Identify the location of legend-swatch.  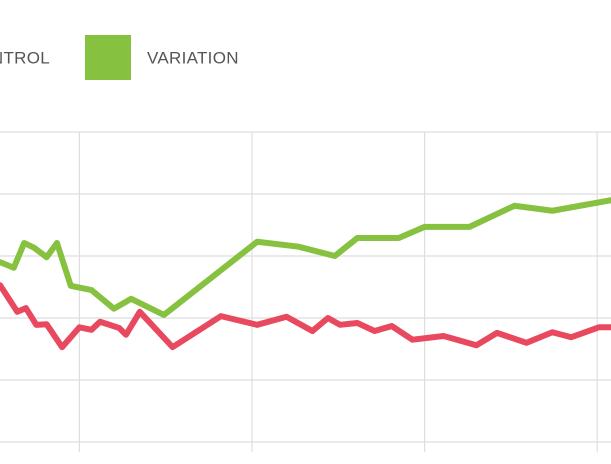
(108, 57).